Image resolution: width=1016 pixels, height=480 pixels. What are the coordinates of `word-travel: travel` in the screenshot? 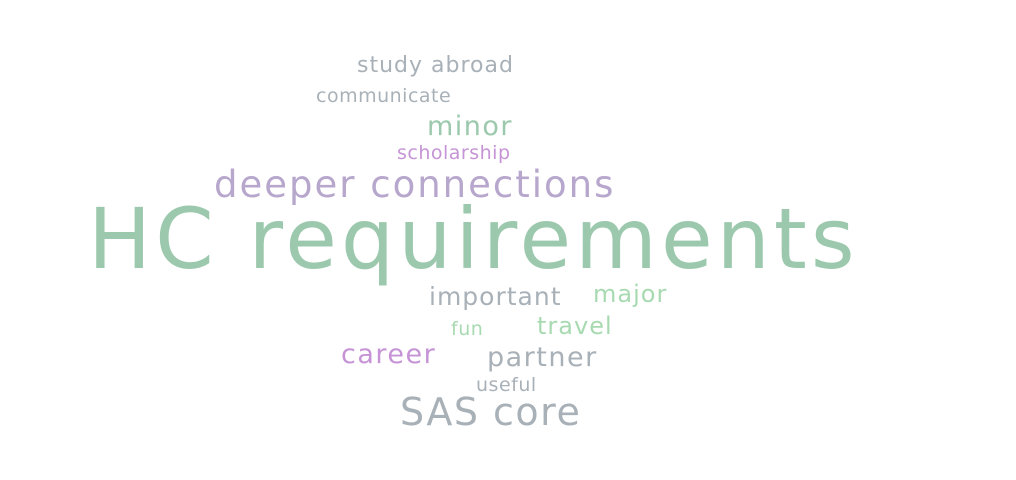 It's located at (575, 326).